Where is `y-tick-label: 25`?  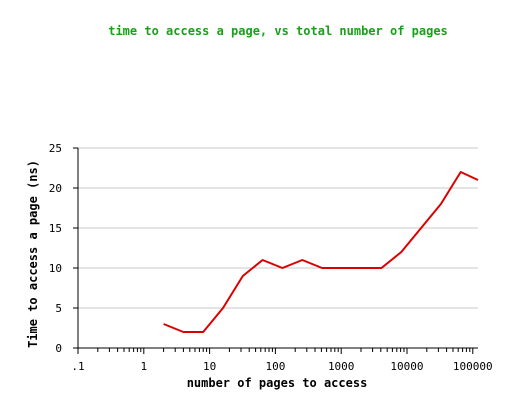
y-tick-label: 25 is located at coordinates (55, 148).